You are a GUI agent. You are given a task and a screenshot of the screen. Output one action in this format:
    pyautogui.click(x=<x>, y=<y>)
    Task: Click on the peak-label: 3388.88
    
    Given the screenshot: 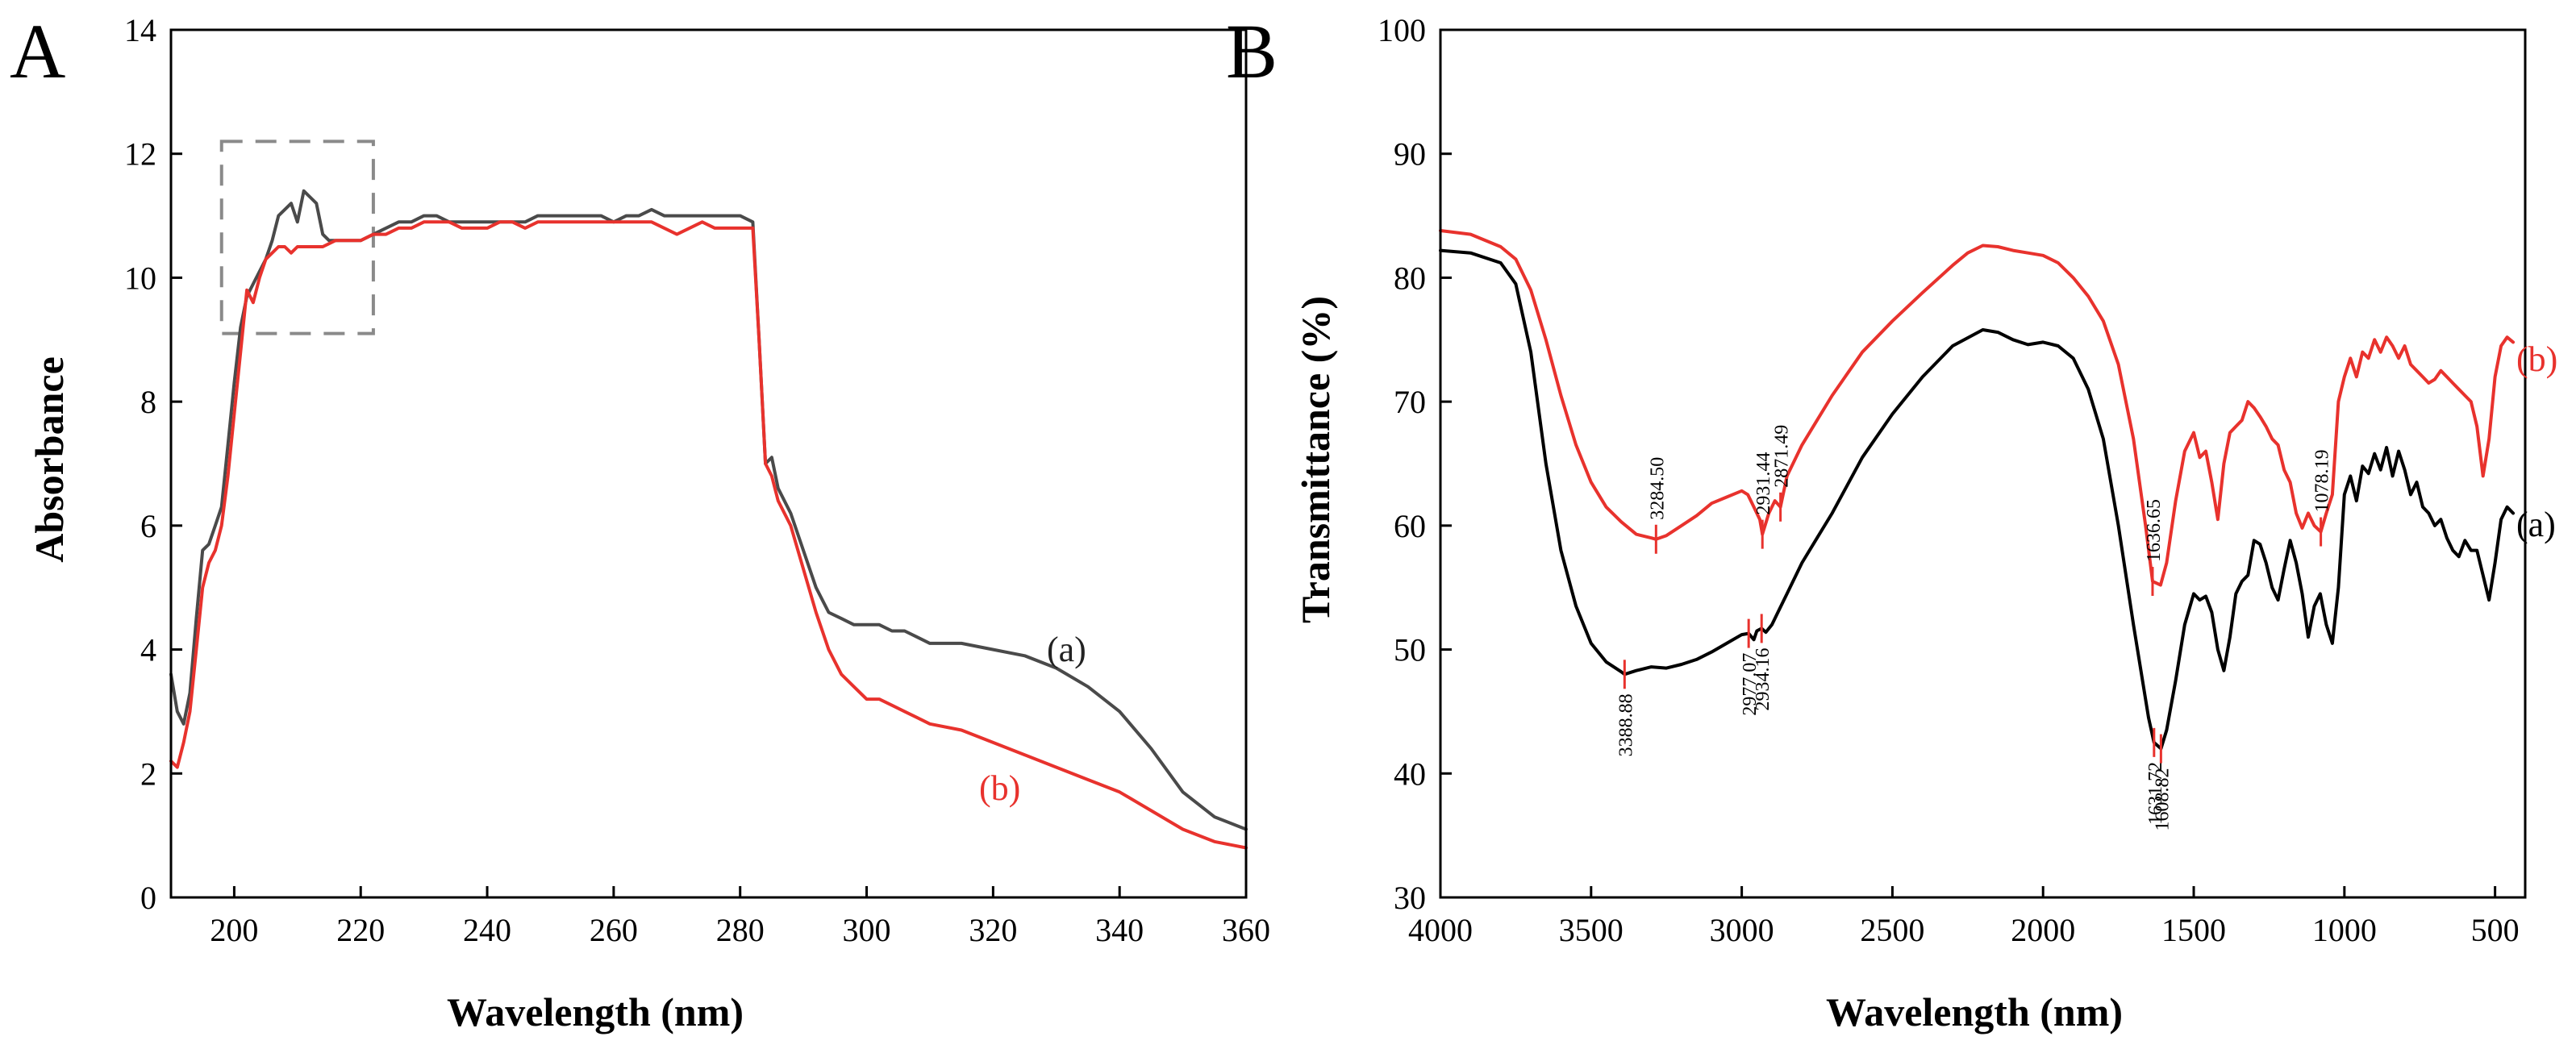 What is the action you would take?
    pyautogui.click(x=1625, y=724)
    